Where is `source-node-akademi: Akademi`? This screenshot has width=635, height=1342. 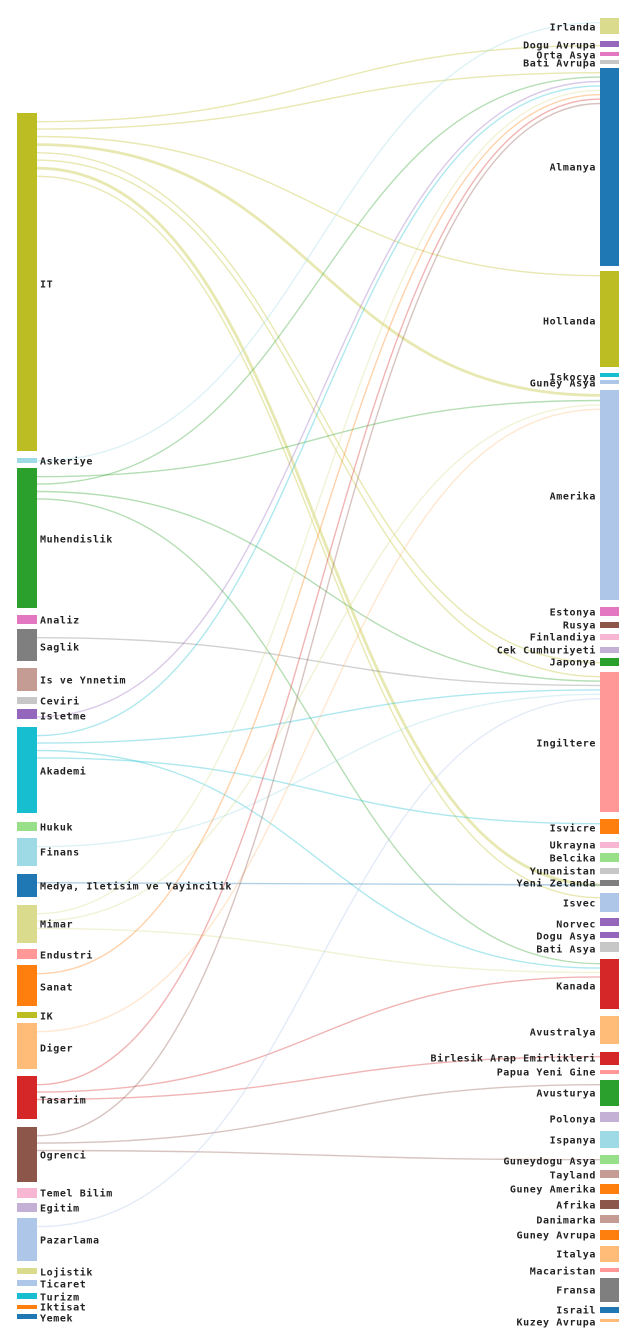 source-node-akademi: Akademi is located at coordinates (51, 770).